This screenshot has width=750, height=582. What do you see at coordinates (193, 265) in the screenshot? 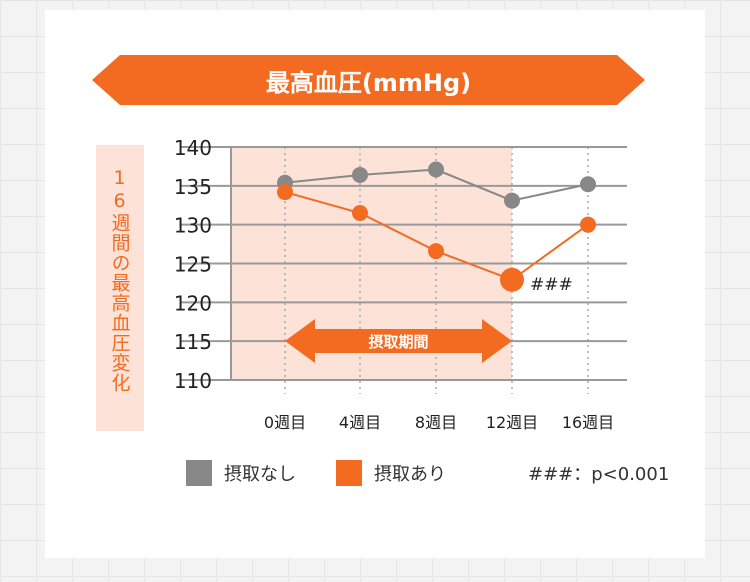
I see `y-tick-label: 125` at bounding box center [193, 265].